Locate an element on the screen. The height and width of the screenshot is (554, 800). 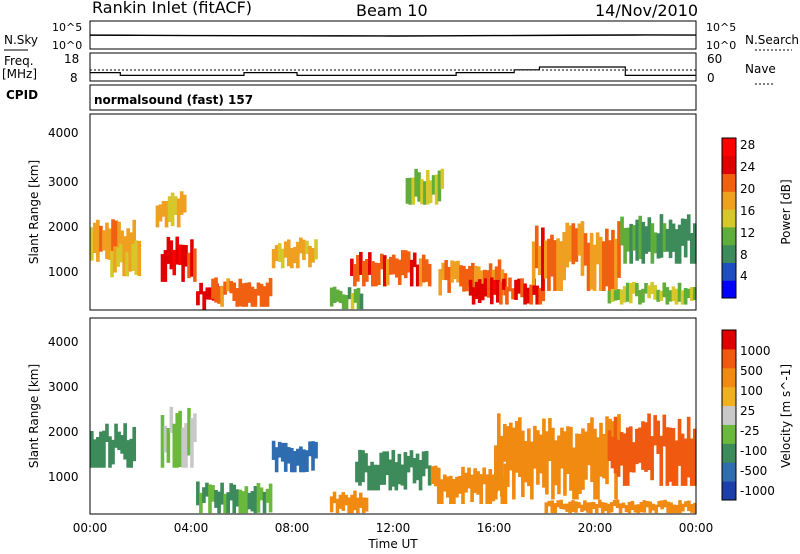
time-tick-4: 16:00 is located at coordinates (494, 528).